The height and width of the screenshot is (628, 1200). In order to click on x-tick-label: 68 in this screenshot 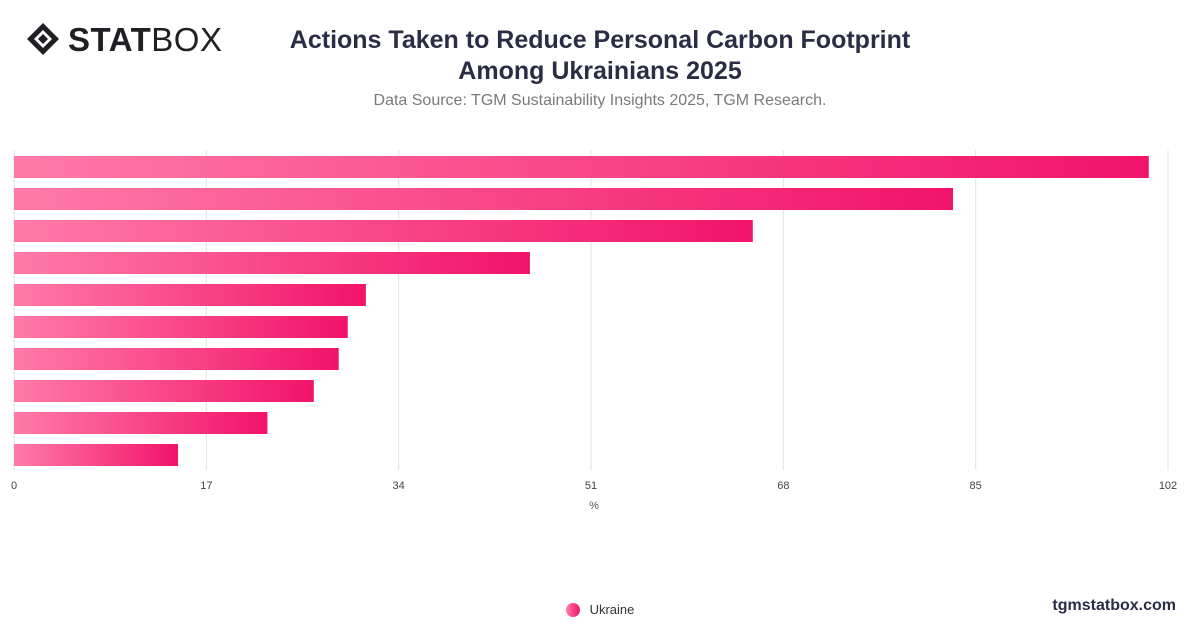, I will do `click(783, 486)`.